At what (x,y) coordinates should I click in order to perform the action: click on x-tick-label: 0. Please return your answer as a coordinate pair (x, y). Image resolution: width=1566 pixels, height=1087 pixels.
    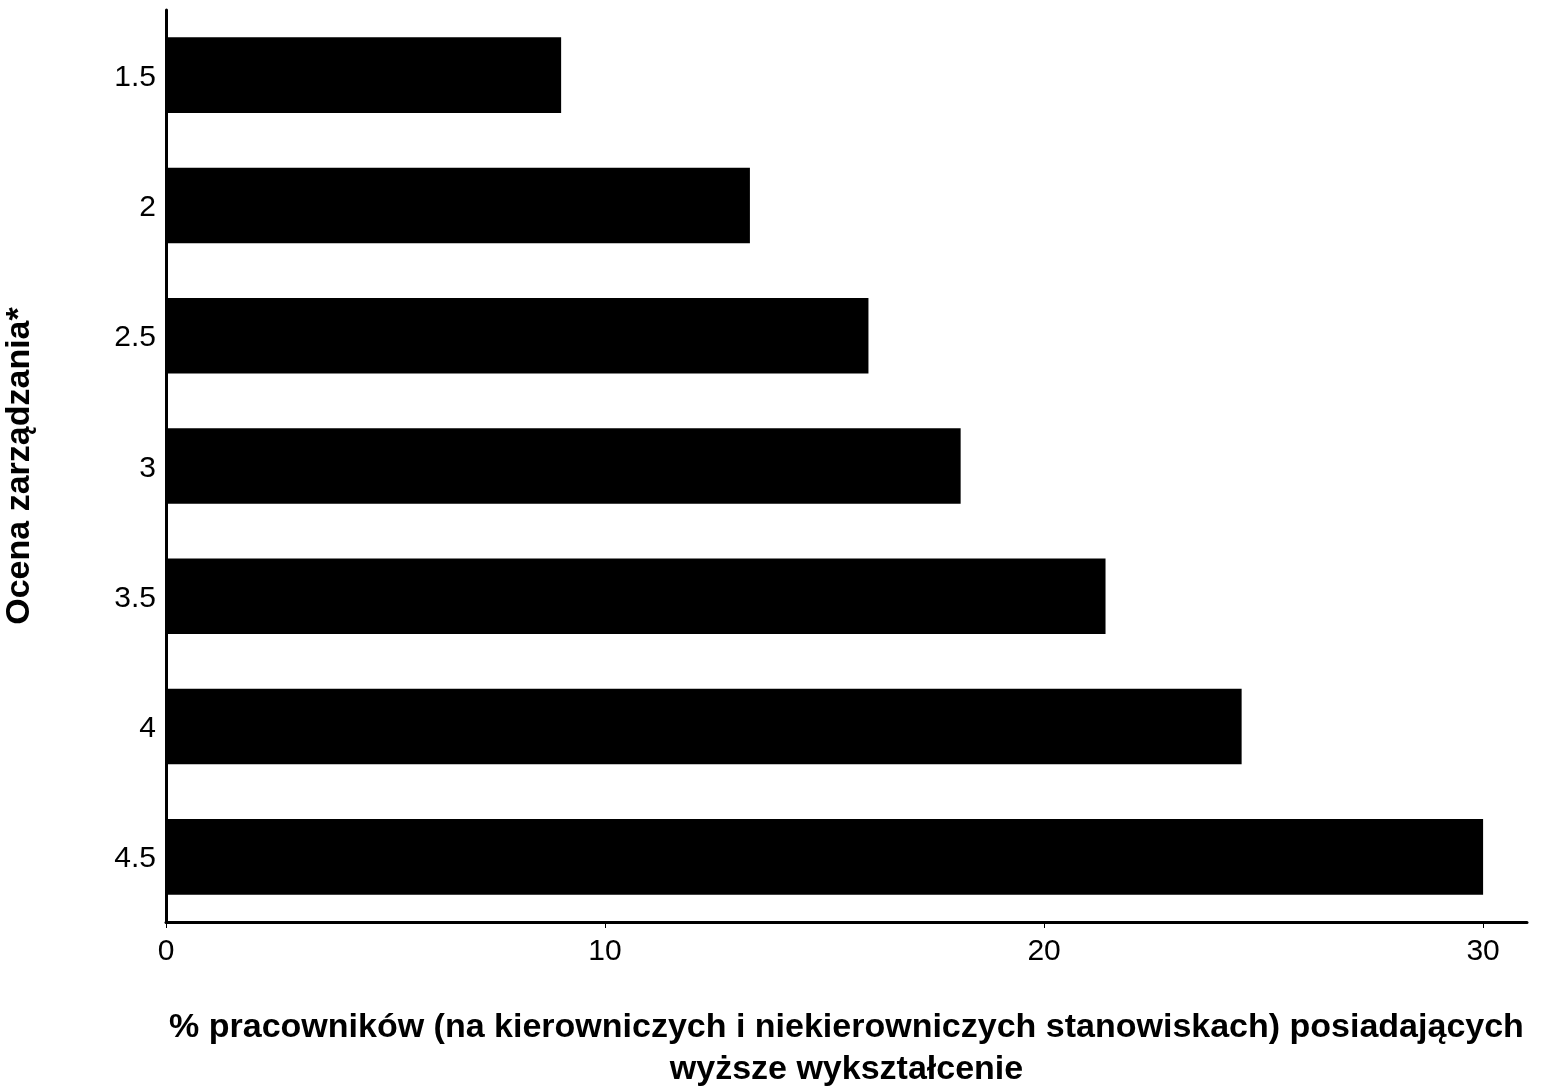
    Looking at the image, I should click on (166, 949).